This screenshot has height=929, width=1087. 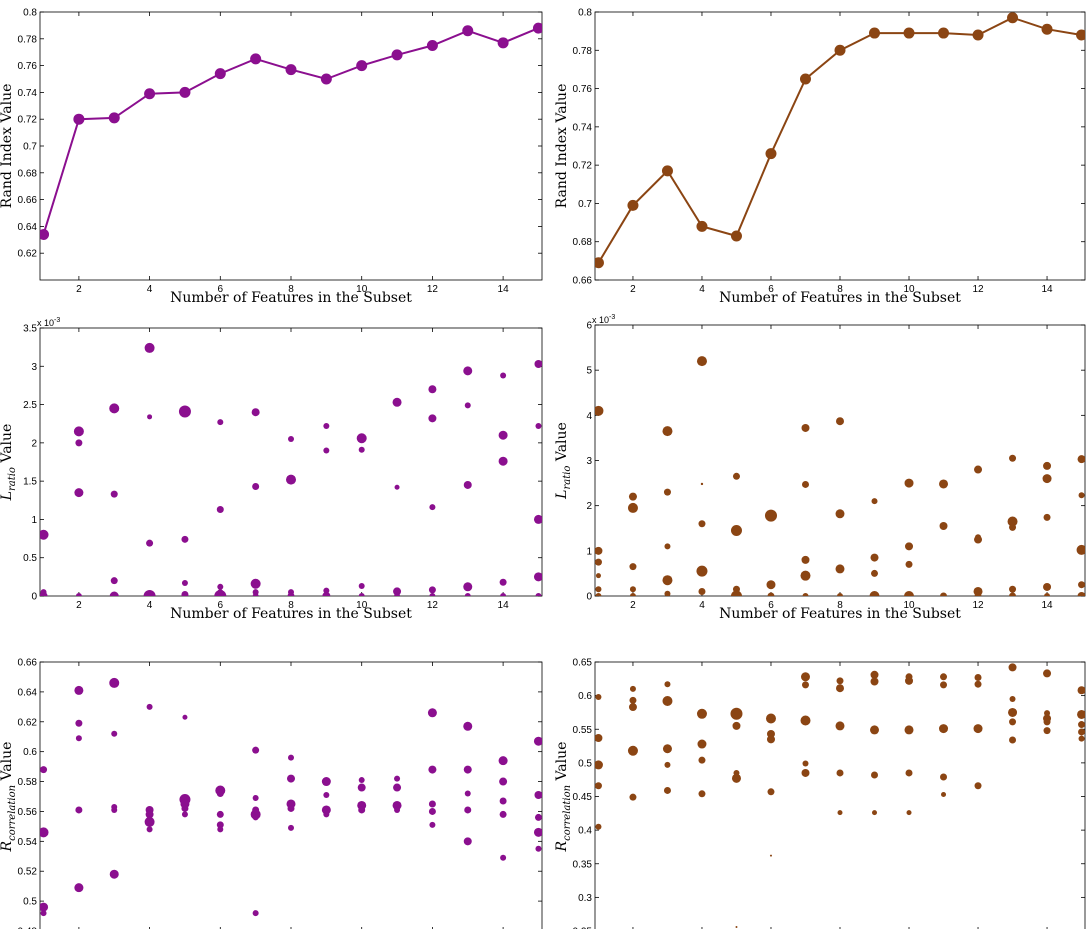 What do you see at coordinates (28, 812) in the screenshot?
I see `y-tick-label: 0.56` at bounding box center [28, 812].